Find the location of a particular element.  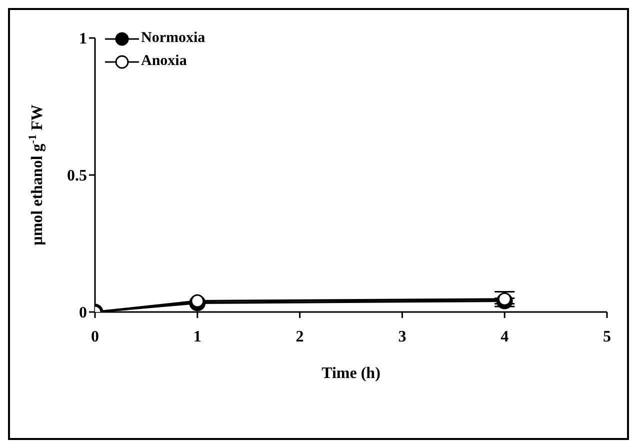

legend-label: Normoxia is located at coordinates (173, 38).